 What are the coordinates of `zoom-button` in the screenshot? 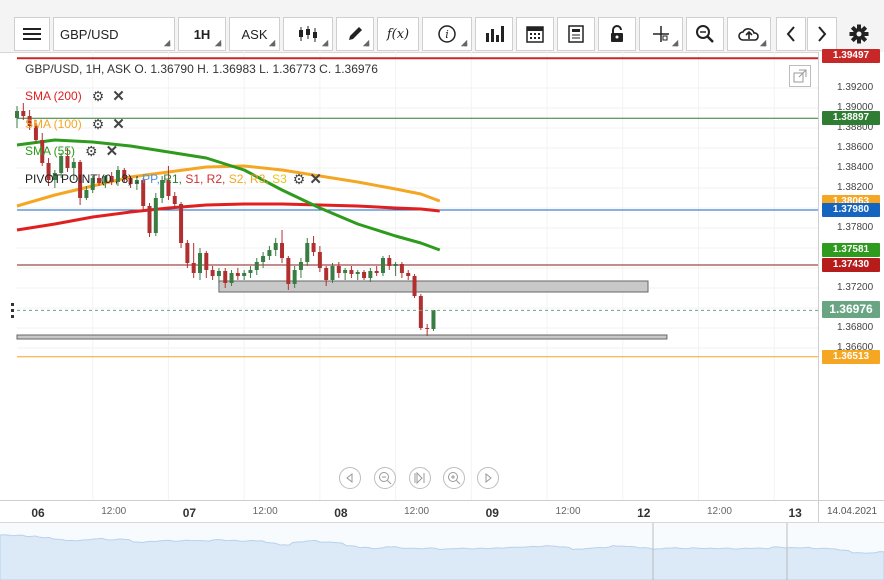 It's located at (705, 34).